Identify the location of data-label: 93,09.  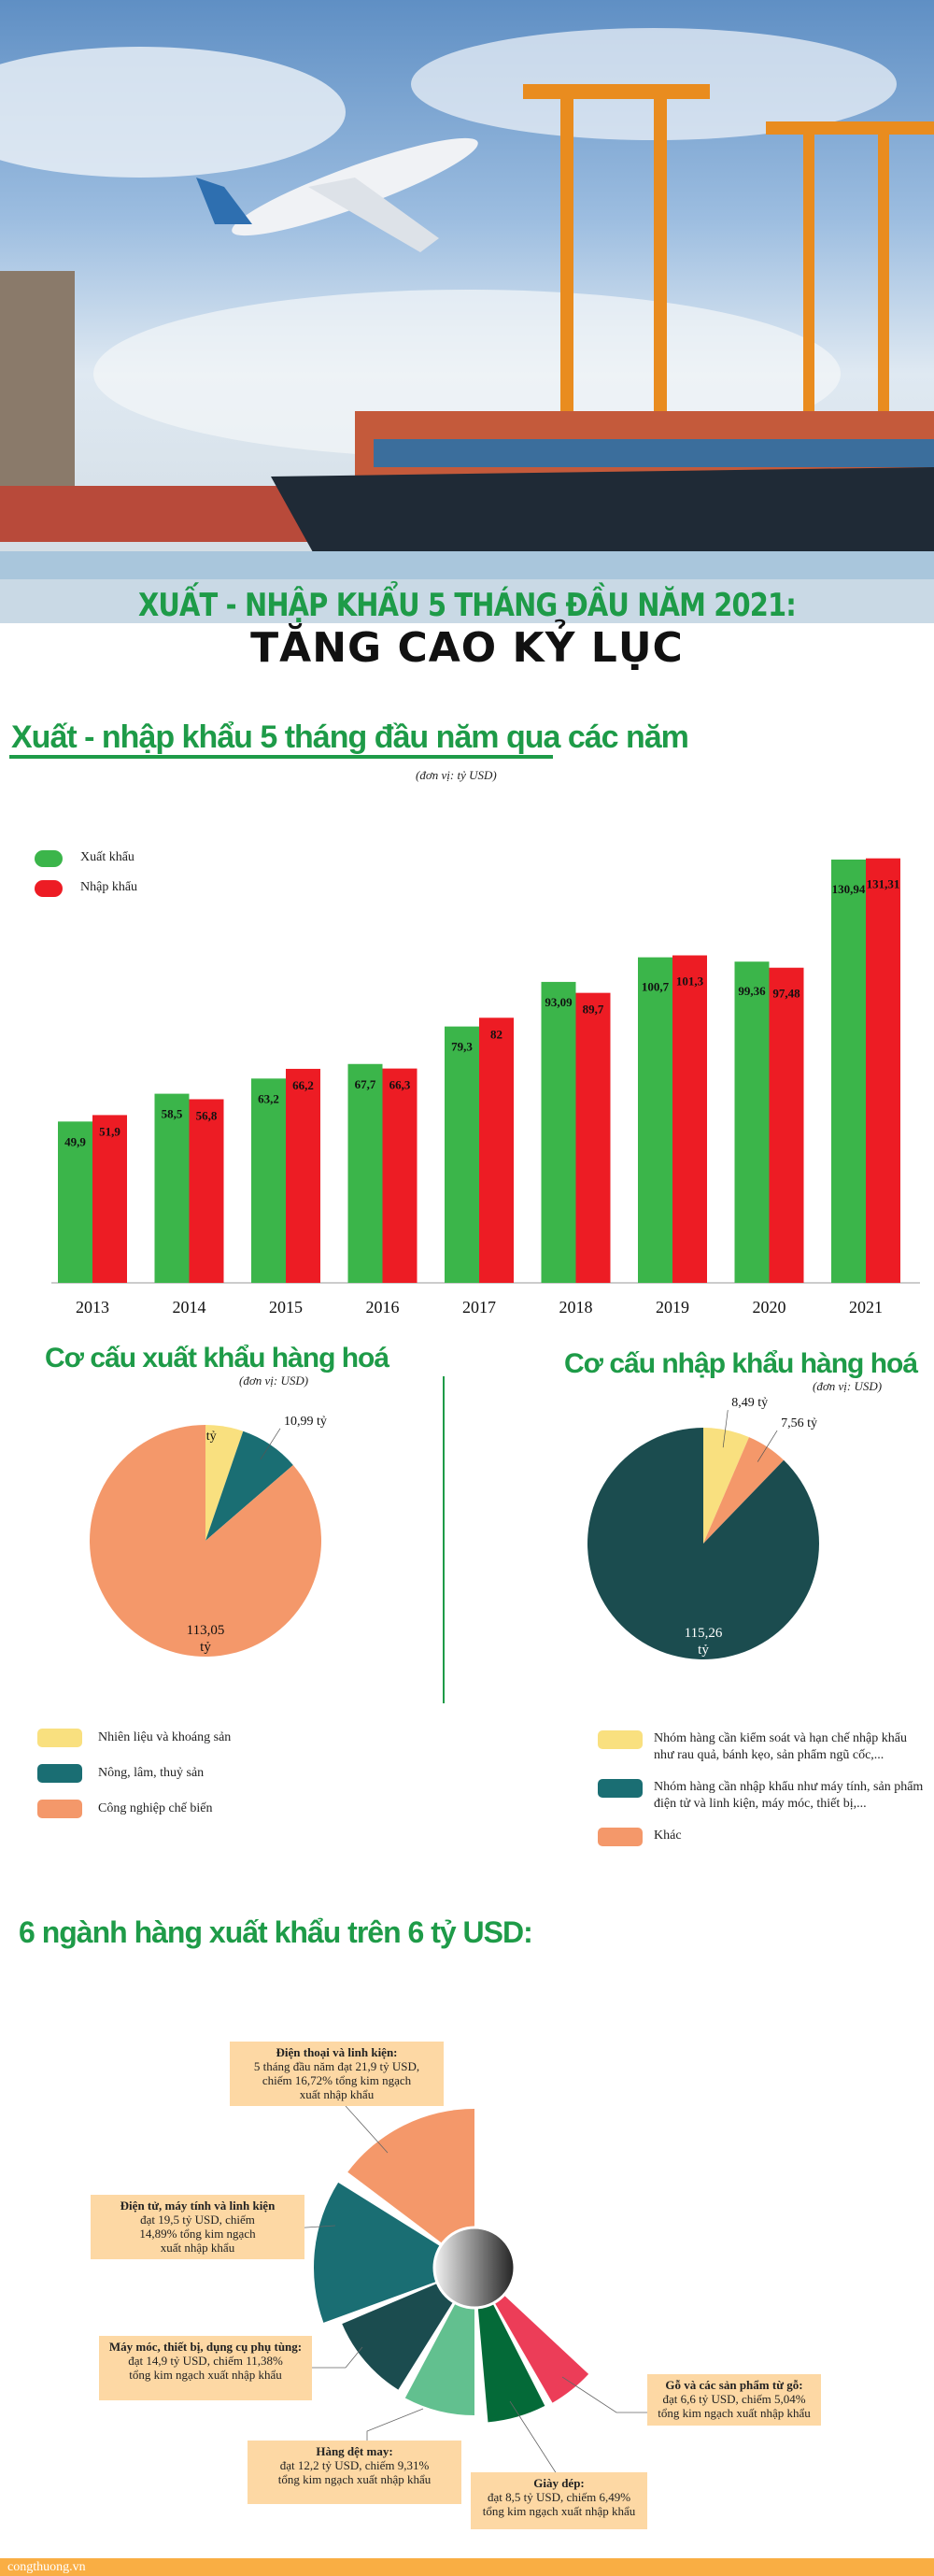
(559, 1002).